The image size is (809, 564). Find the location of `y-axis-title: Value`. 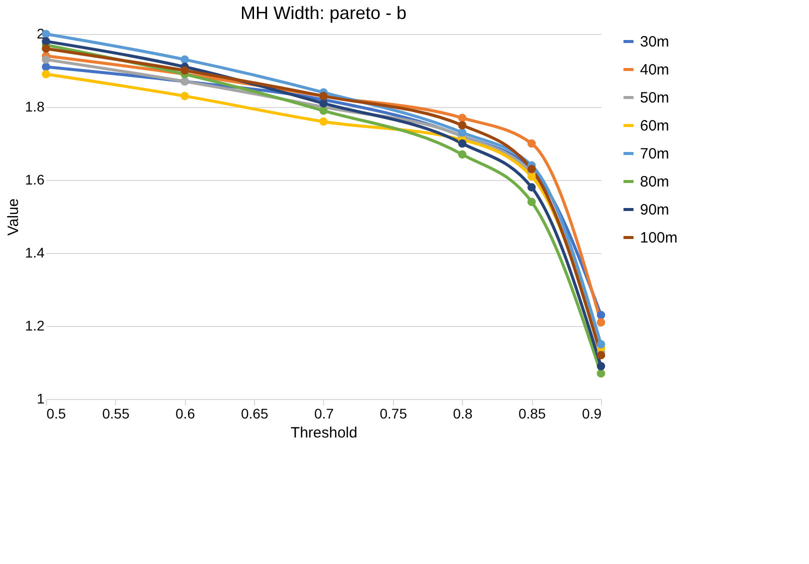

y-axis-title: Value is located at coordinates (13, 217).